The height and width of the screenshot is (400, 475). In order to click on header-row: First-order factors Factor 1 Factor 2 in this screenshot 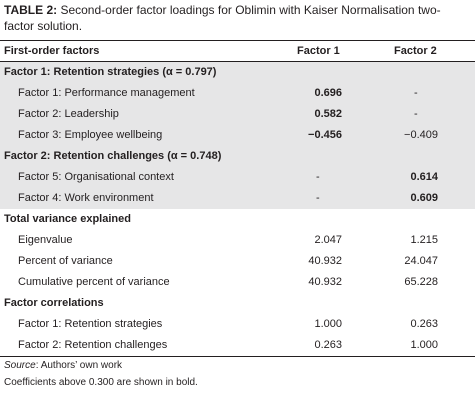, I will do `click(237, 51)`.